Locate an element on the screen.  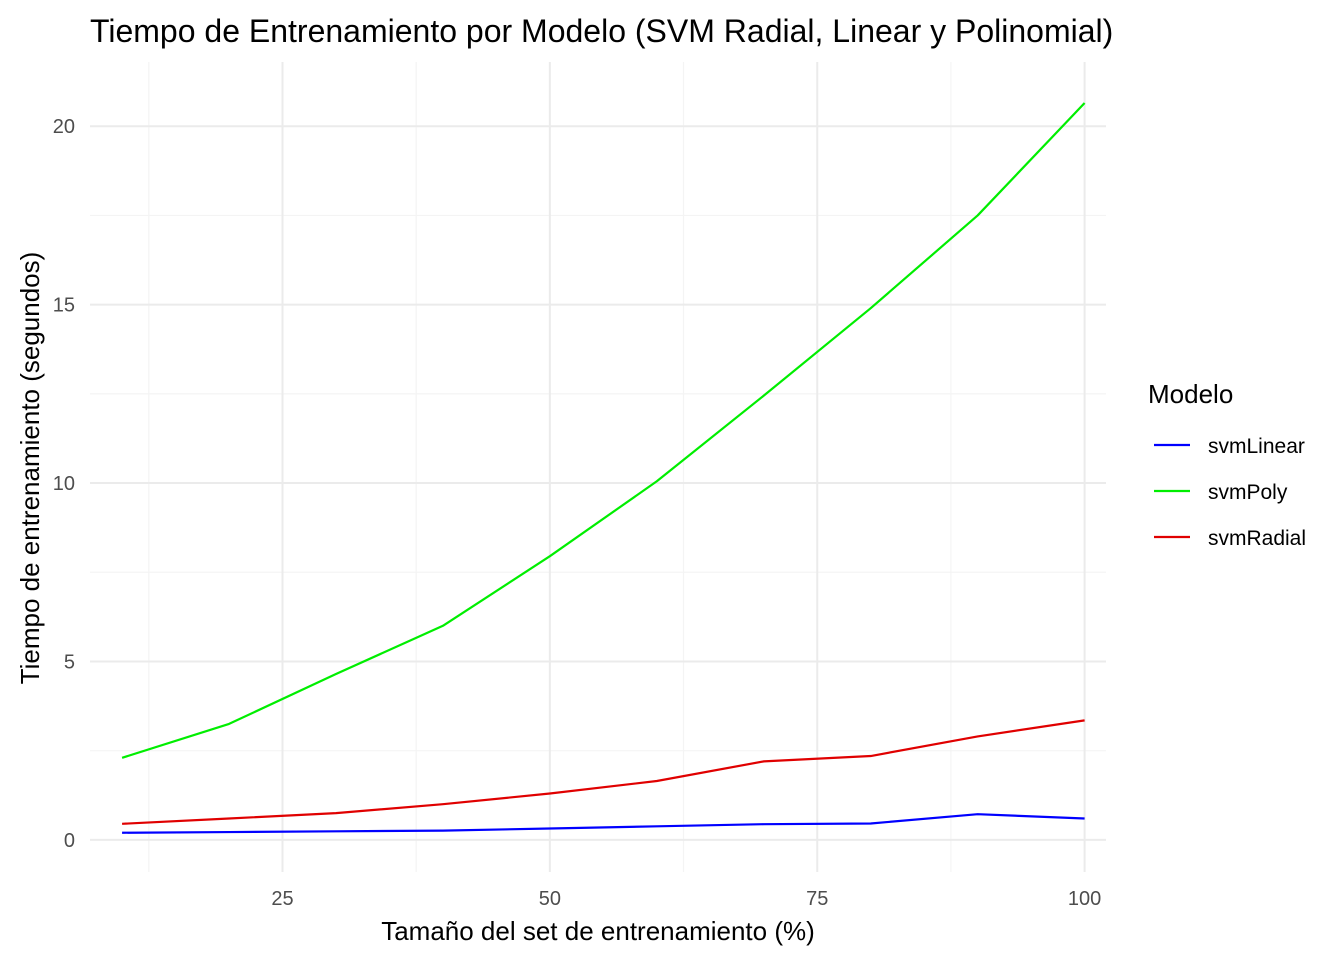
y-tick-label: 10 is located at coordinates (64, 484).